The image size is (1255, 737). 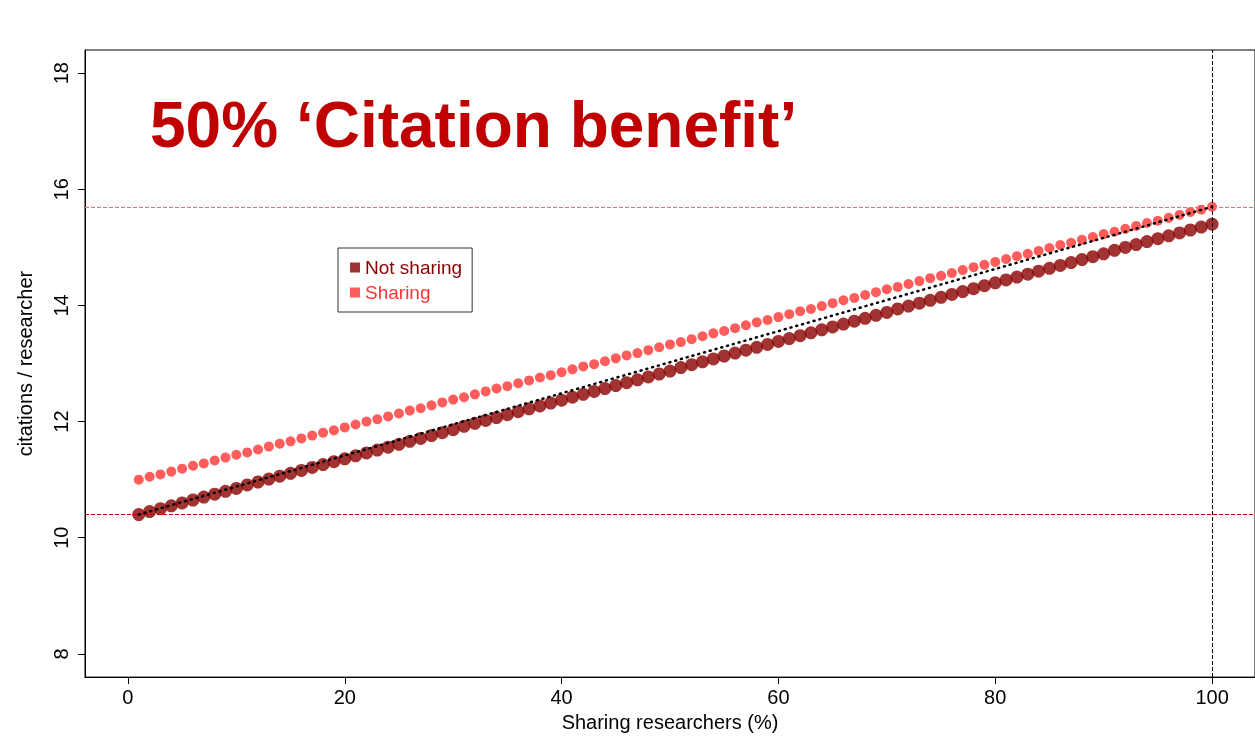 What do you see at coordinates (1212, 697) in the screenshot?
I see `x-tick-label: 100` at bounding box center [1212, 697].